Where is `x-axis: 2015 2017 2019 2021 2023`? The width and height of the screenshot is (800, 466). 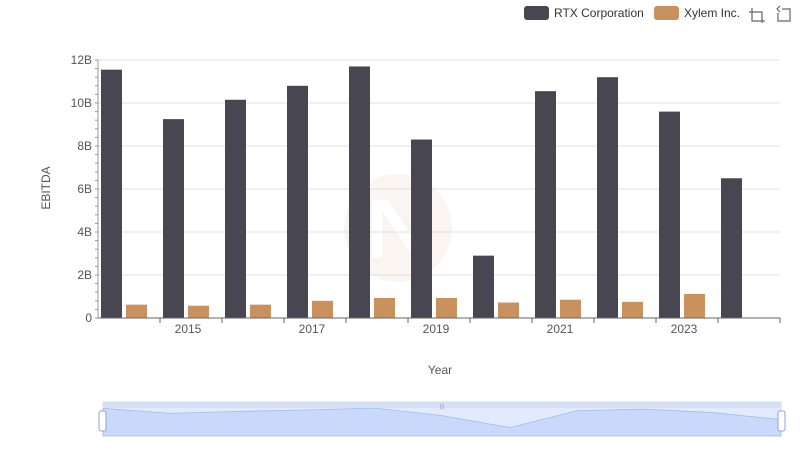
x-axis: 2015 2017 2019 2021 2023 is located at coordinates (439, 326).